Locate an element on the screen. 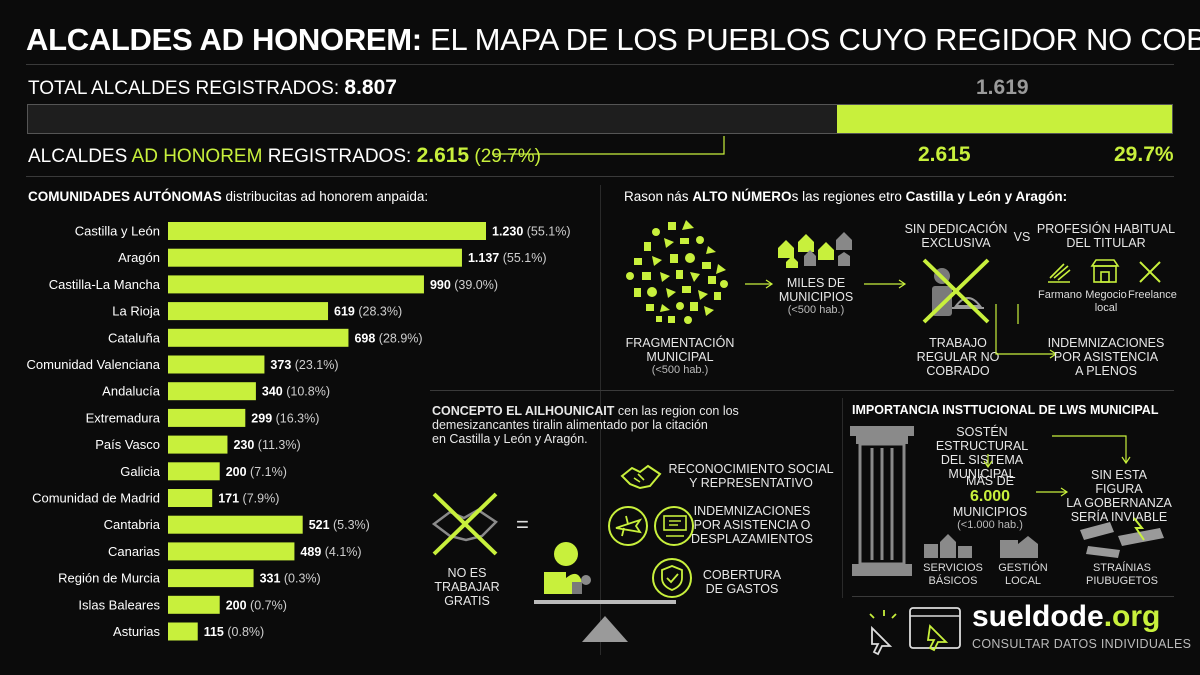  brand-logo: sueldode.org is located at coordinates (1066, 617).